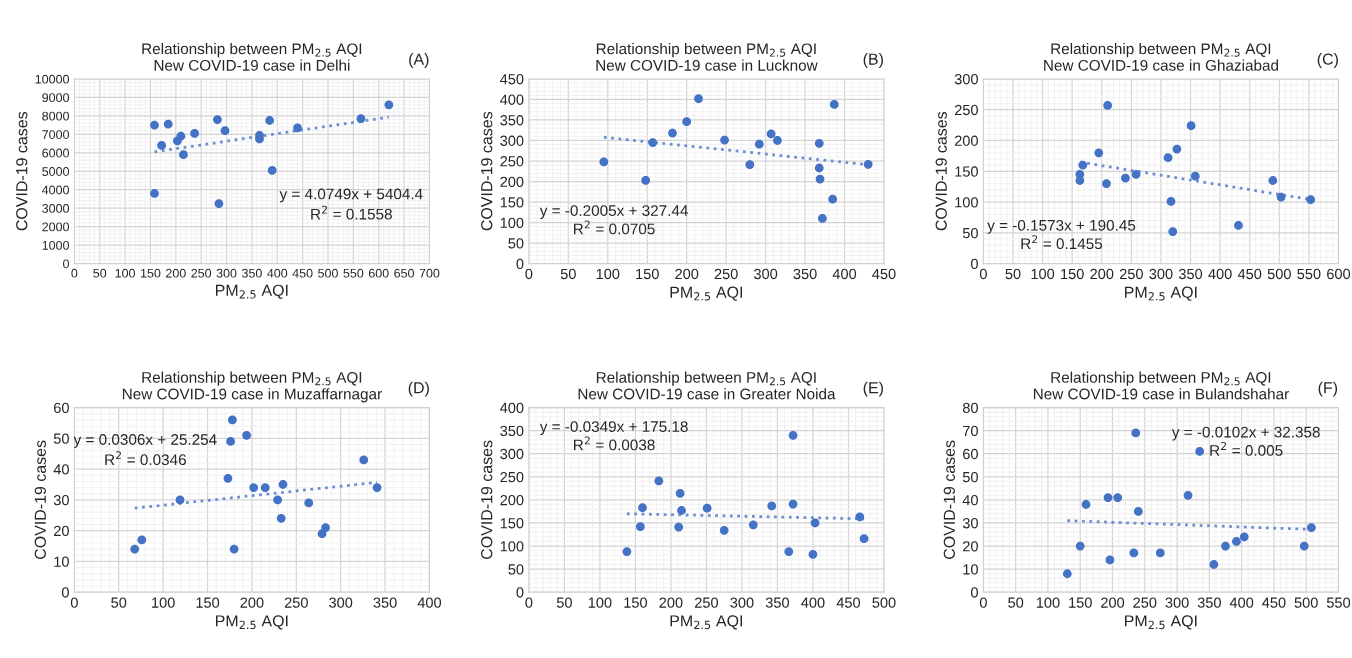 The width and height of the screenshot is (1352, 658). What do you see at coordinates (614, 443) in the screenshot?
I see `annotation: R$^{2}$ = 0.0038` at bounding box center [614, 443].